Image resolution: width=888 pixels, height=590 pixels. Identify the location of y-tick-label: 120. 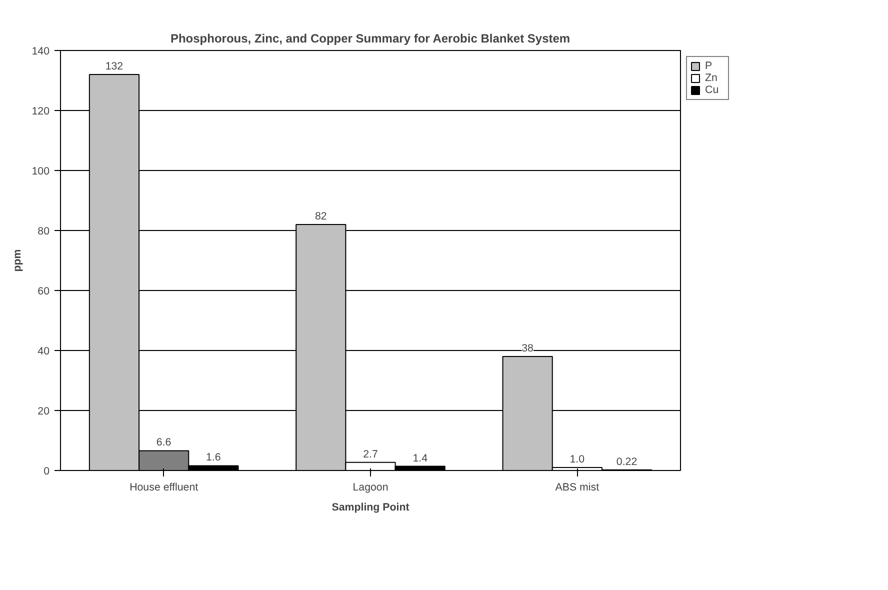
(41, 112).